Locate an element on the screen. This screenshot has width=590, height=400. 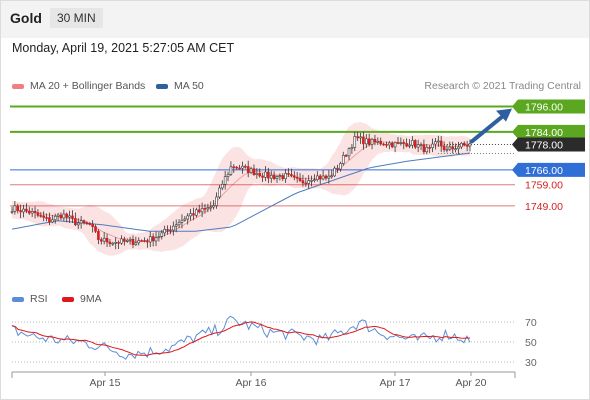
level-tag-box-1778.00 is located at coordinates (548, 144).